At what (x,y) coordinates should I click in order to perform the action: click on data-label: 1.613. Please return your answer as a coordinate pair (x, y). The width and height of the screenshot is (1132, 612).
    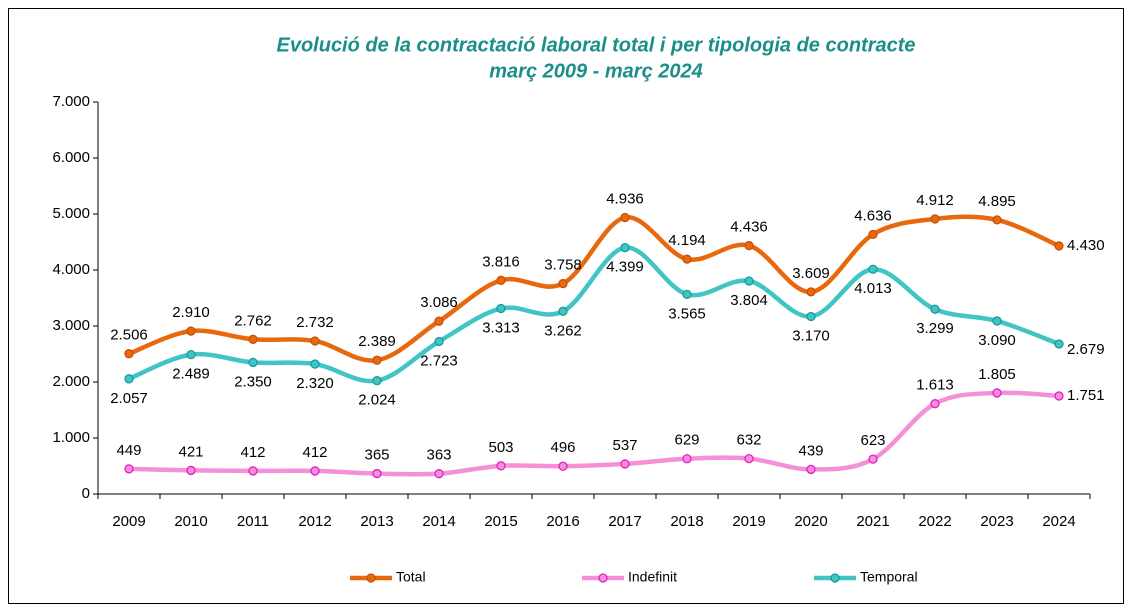
    Looking at the image, I should click on (935, 385).